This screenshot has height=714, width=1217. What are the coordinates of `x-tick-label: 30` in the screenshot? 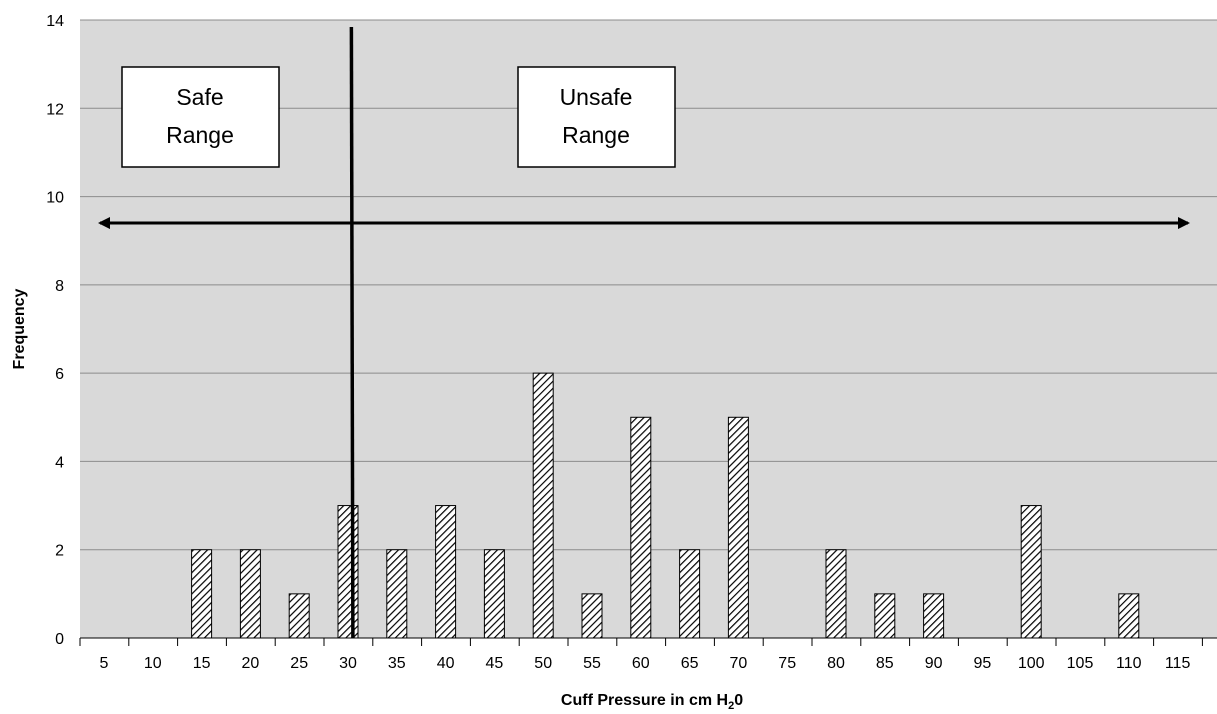 It's located at (348, 663).